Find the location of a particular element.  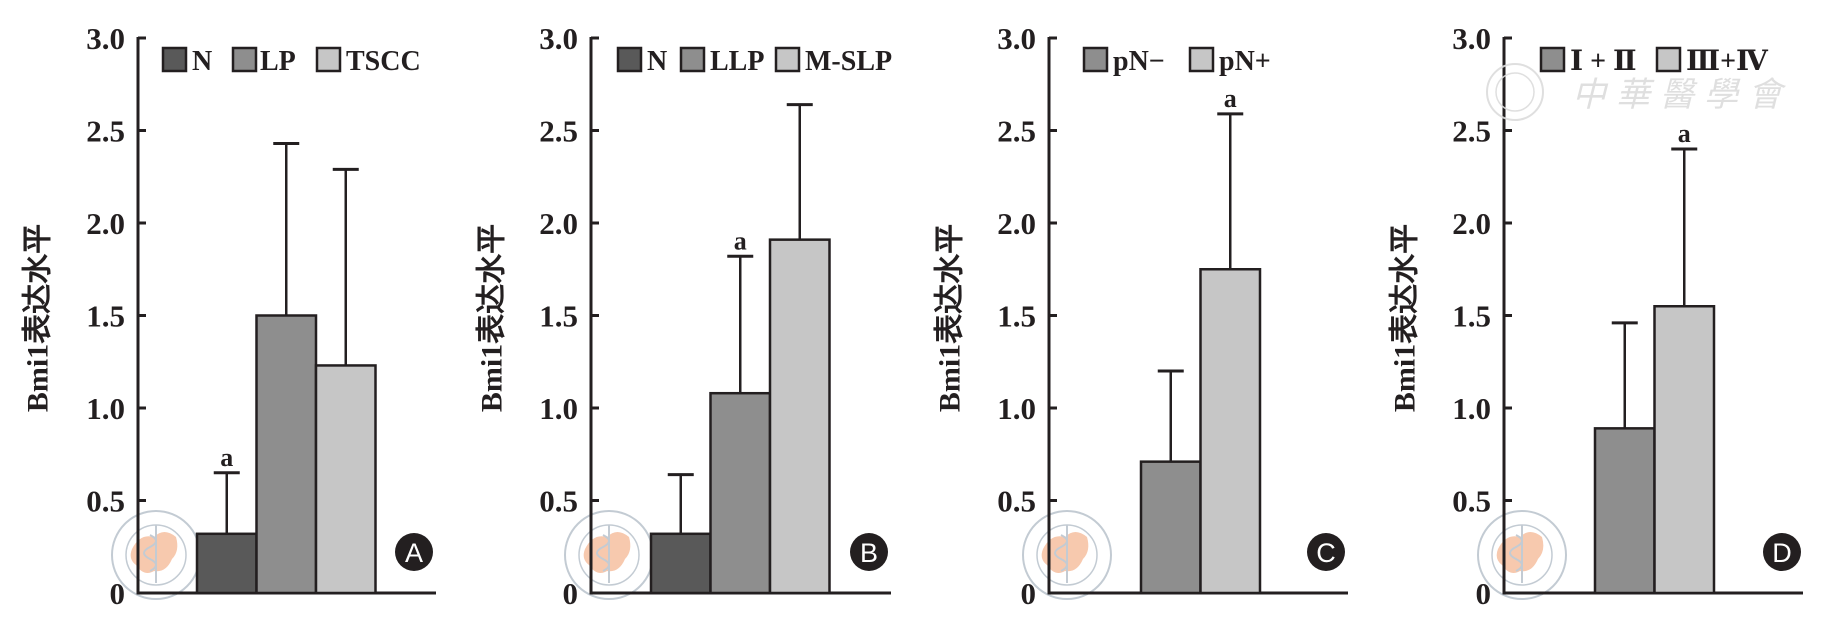

bar-TSCC is located at coordinates (345, 479).